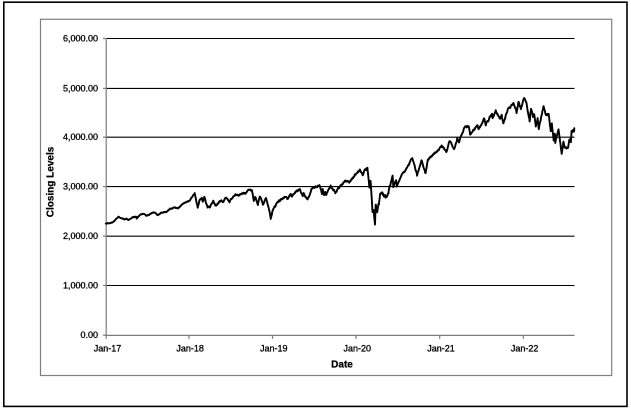 Image resolution: width=631 pixels, height=410 pixels. Describe the element at coordinates (342, 365) in the screenshot. I see `svg-text: Date` at that location.